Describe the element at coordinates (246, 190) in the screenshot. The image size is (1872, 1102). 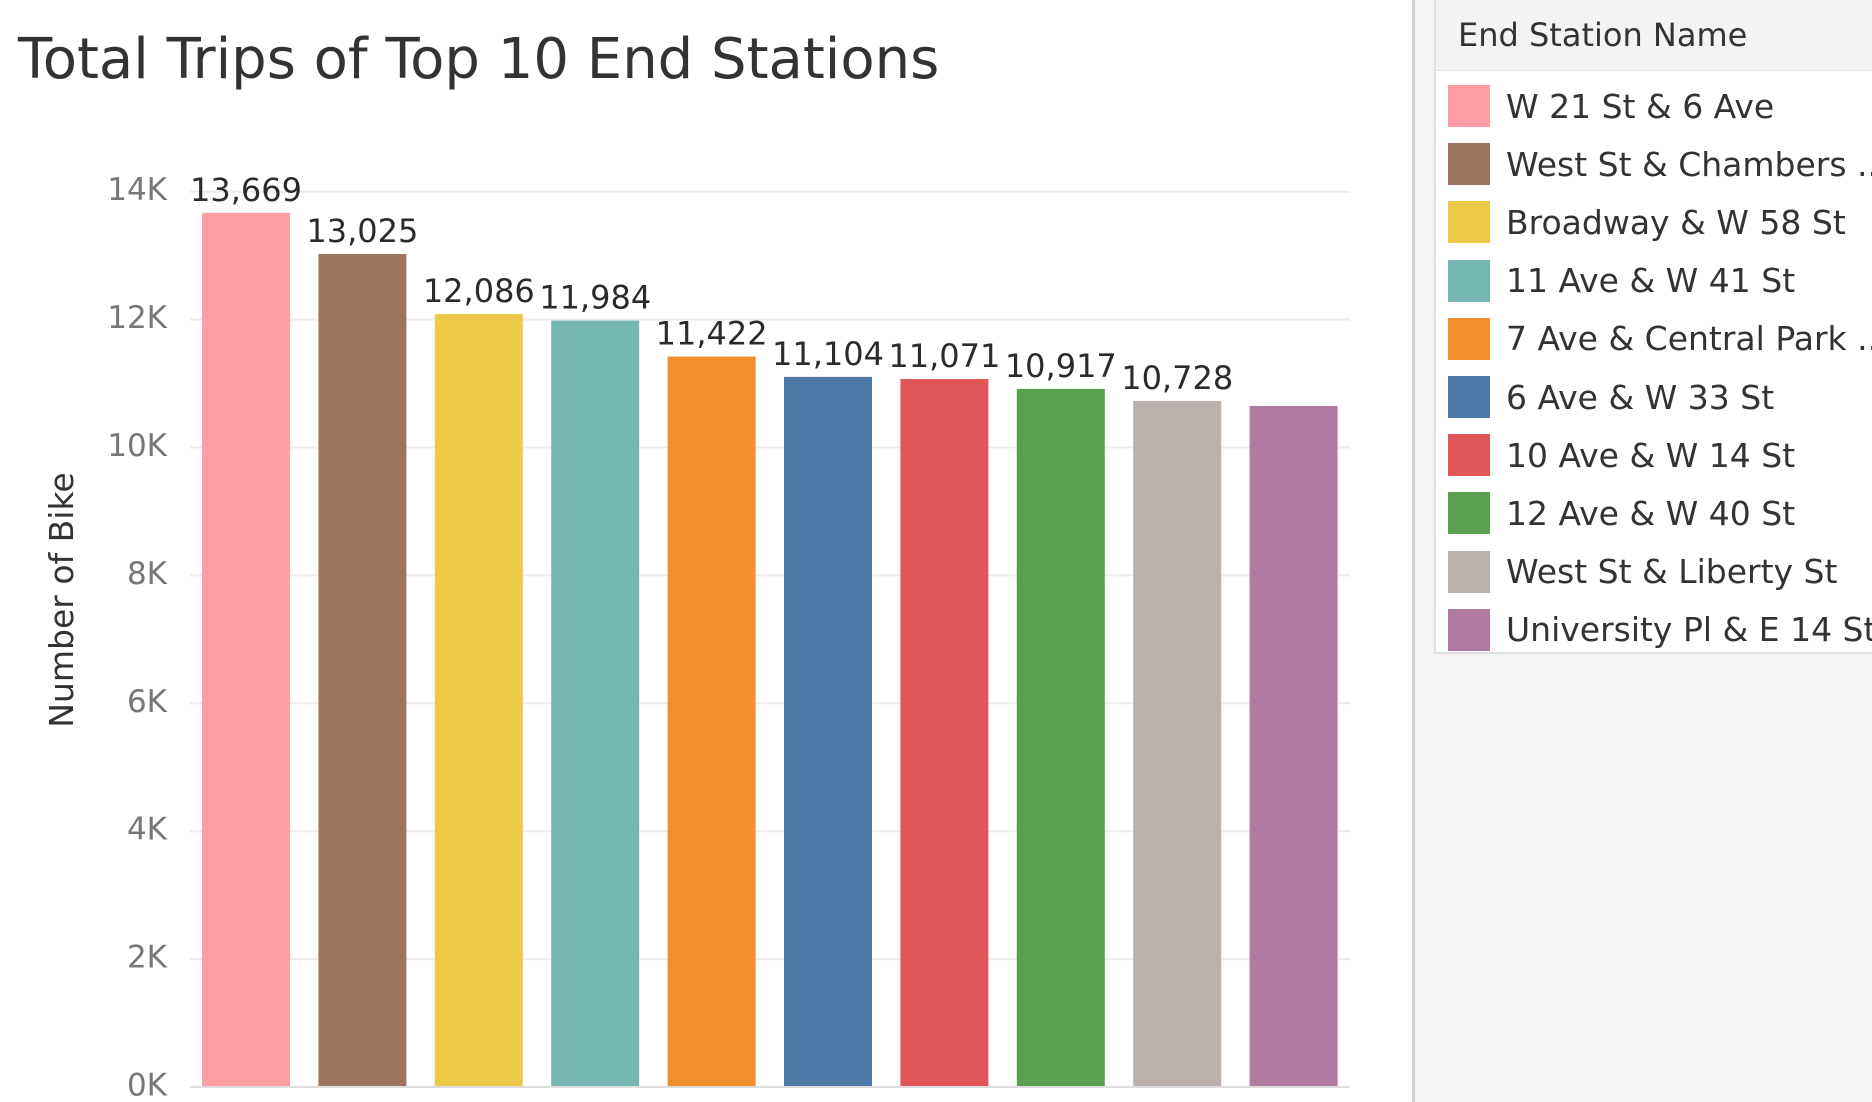
I see `bar-value-label: 13,669` at that location.